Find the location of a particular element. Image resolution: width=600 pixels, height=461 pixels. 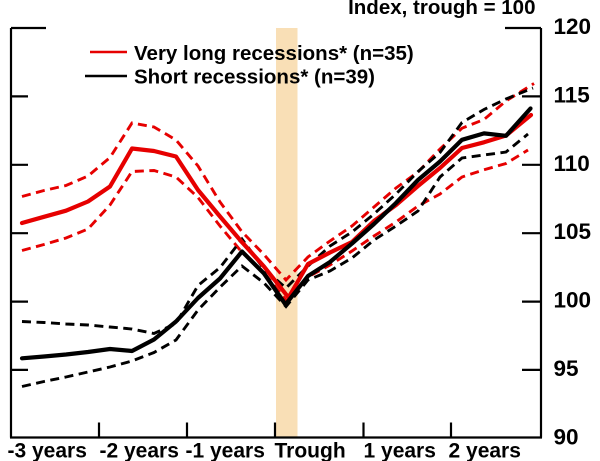

svg-text: 110 is located at coordinates (572, 163).